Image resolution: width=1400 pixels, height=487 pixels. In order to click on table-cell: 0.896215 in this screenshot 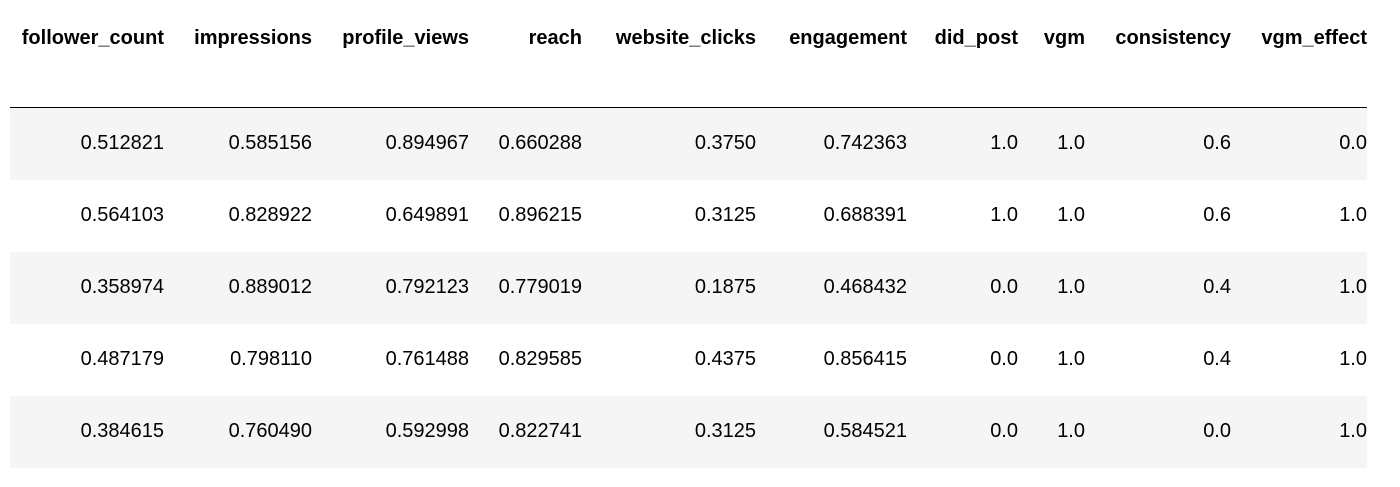, I will do `click(525, 215)`.